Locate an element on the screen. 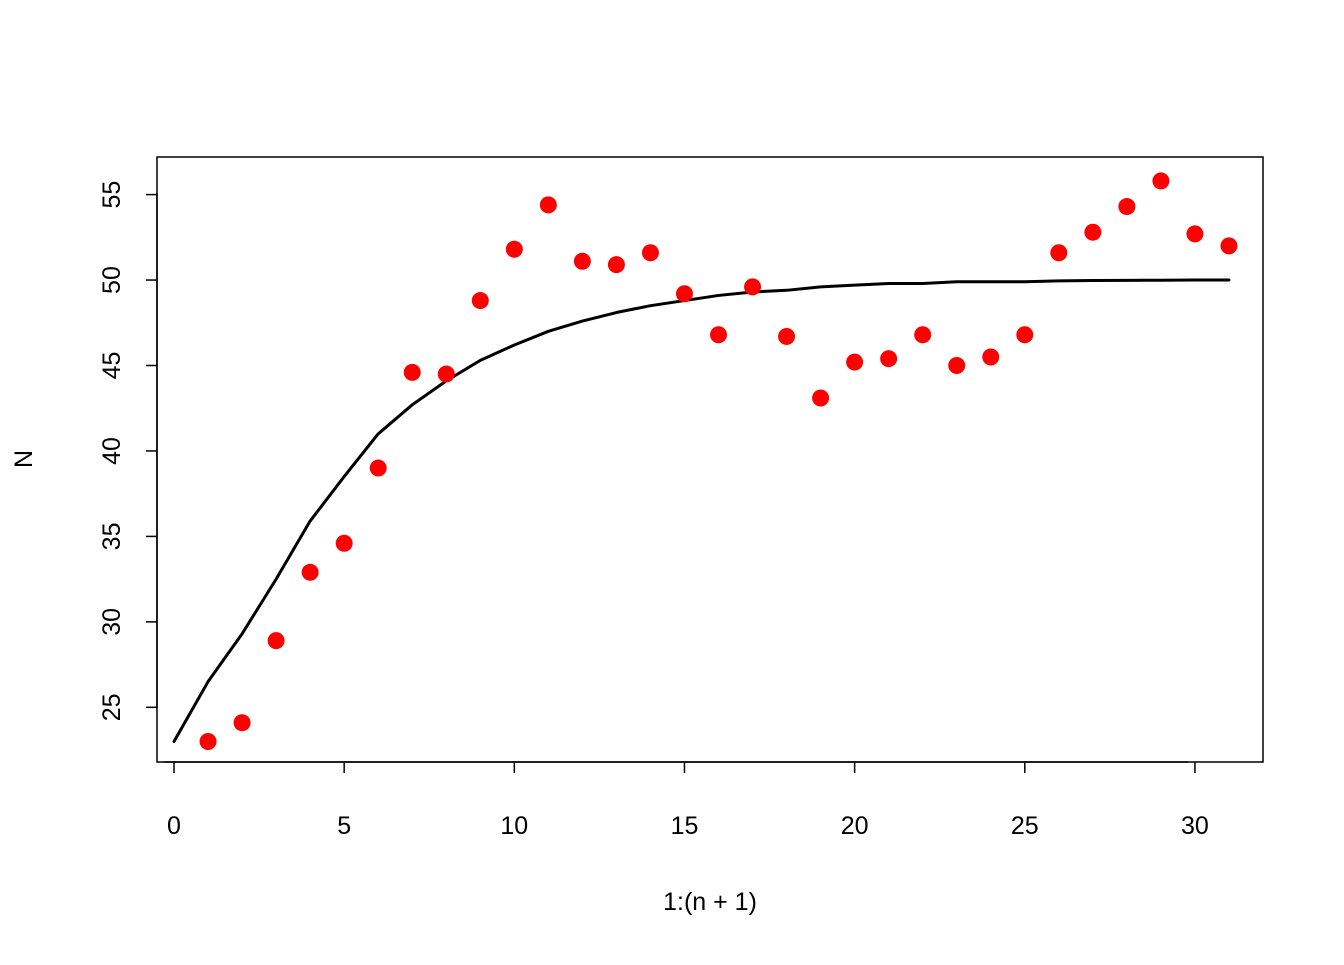 The height and width of the screenshot is (965, 1344). y-tick-label: 35 is located at coordinates (112, 537).